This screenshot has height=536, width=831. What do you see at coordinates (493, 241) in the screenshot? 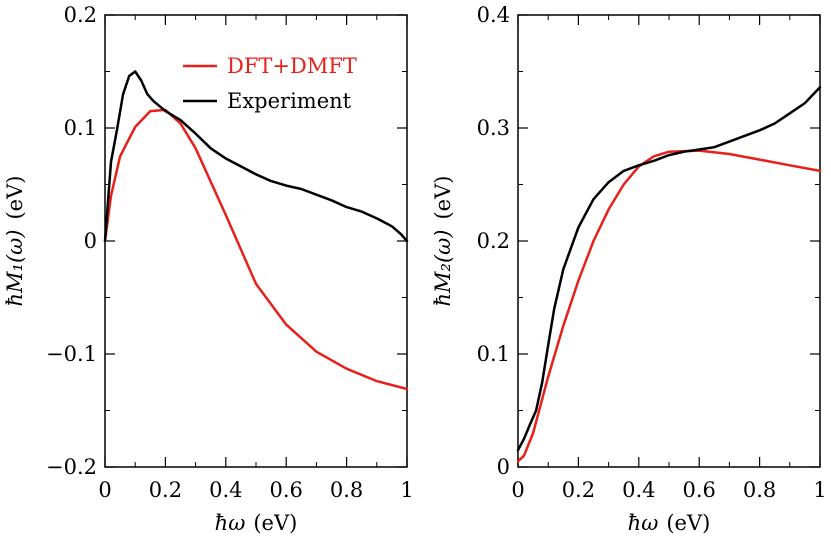
I see `right-y-tick-label: 0.2` at bounding box center [493, 241].